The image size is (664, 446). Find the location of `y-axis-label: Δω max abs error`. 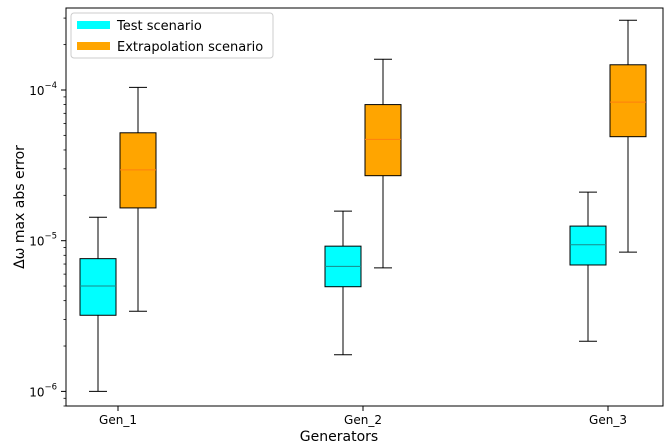

y-axis-label: Δω max abs error is located at coordinates (20, 207).